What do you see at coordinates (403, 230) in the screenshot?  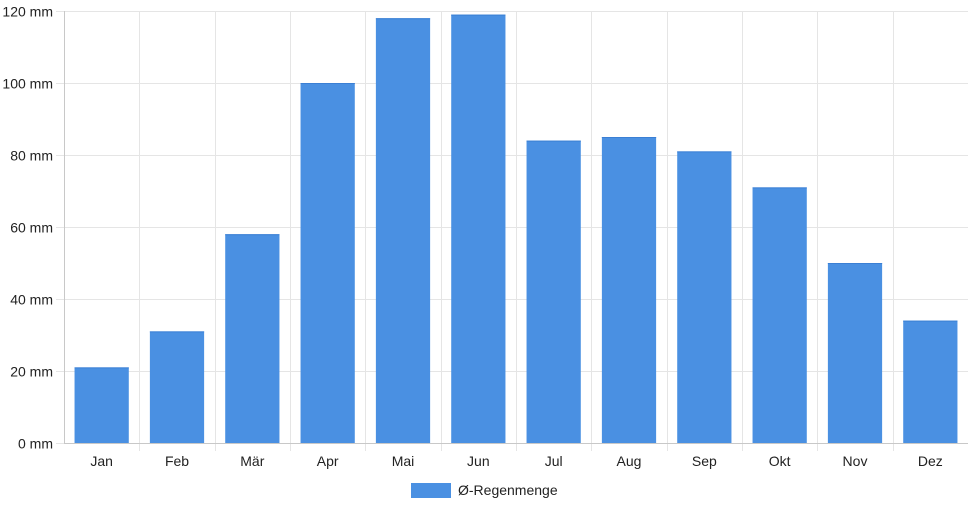 I see `bar-mai` at bounding box center [403, 230].